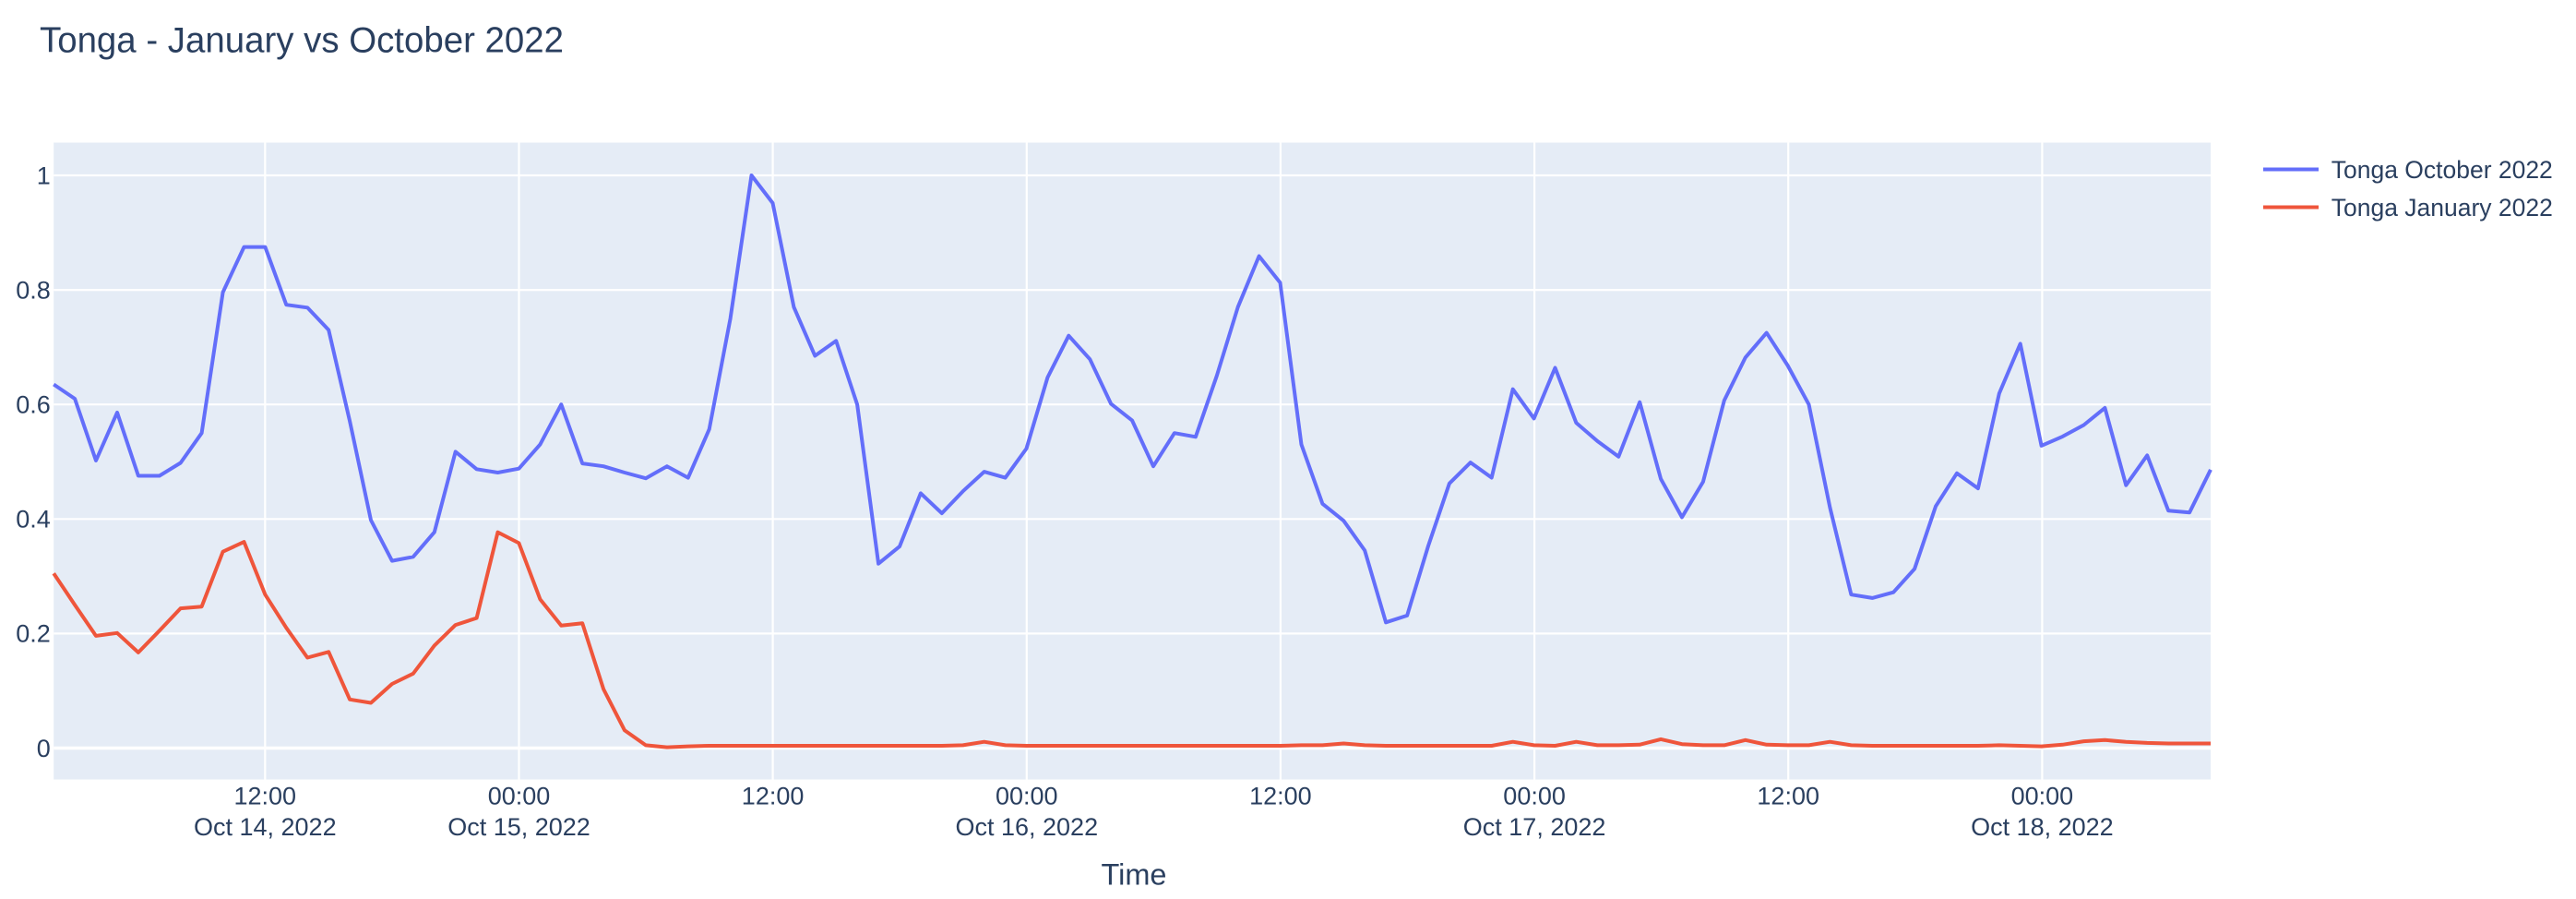 This screenshot has height=899, width=2576. Describe the element at coordinates (518, 827) in the screenshot. I see `svg-text: Oct 15, 2022` at that location.